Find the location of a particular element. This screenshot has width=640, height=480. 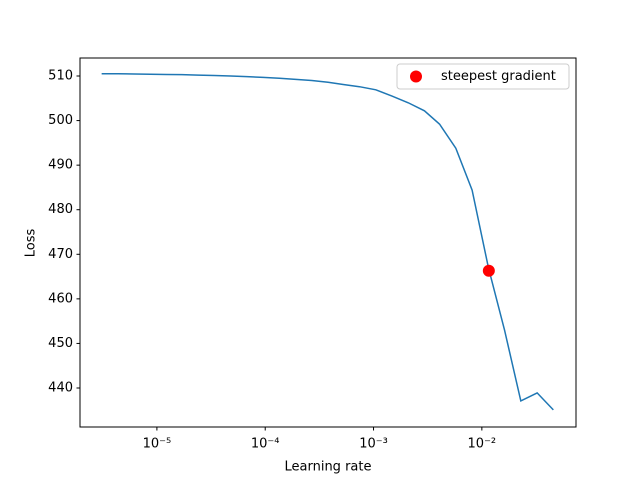

legend-marker is located at coordinates (416, 76).